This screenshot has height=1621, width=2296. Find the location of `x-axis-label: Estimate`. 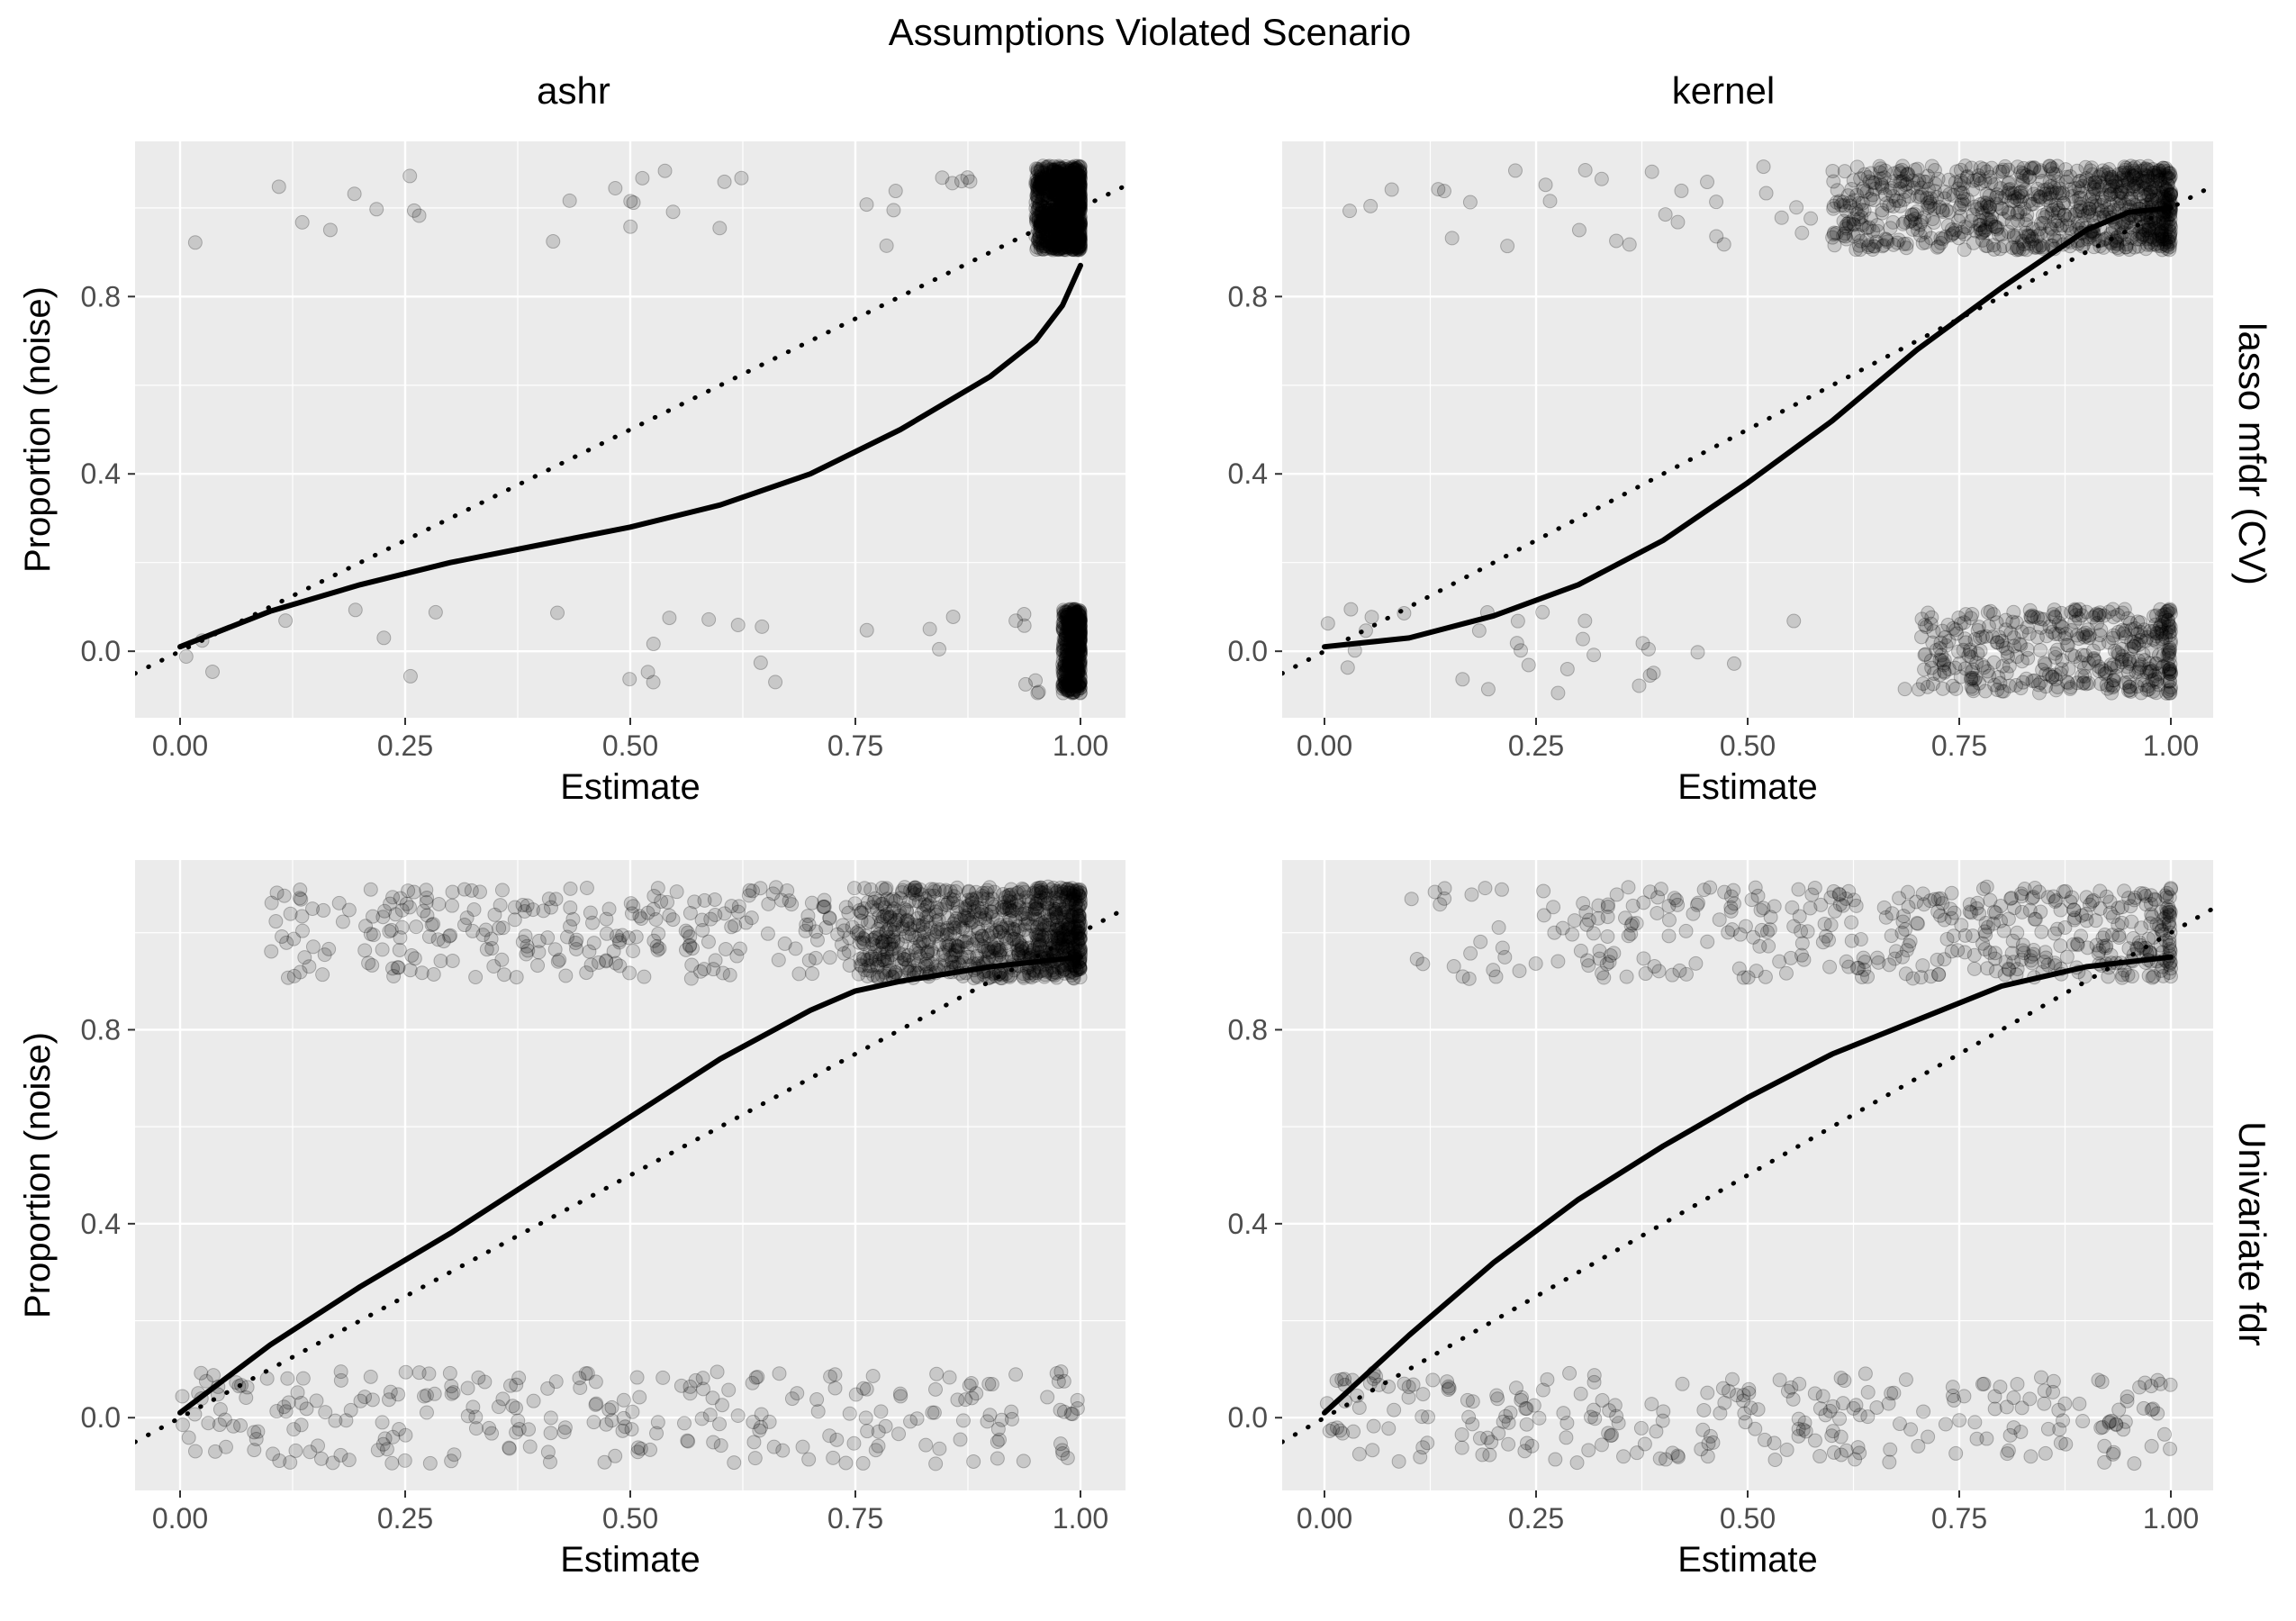

x-axis-label: Estimate is located at coordinates (1747, 787).